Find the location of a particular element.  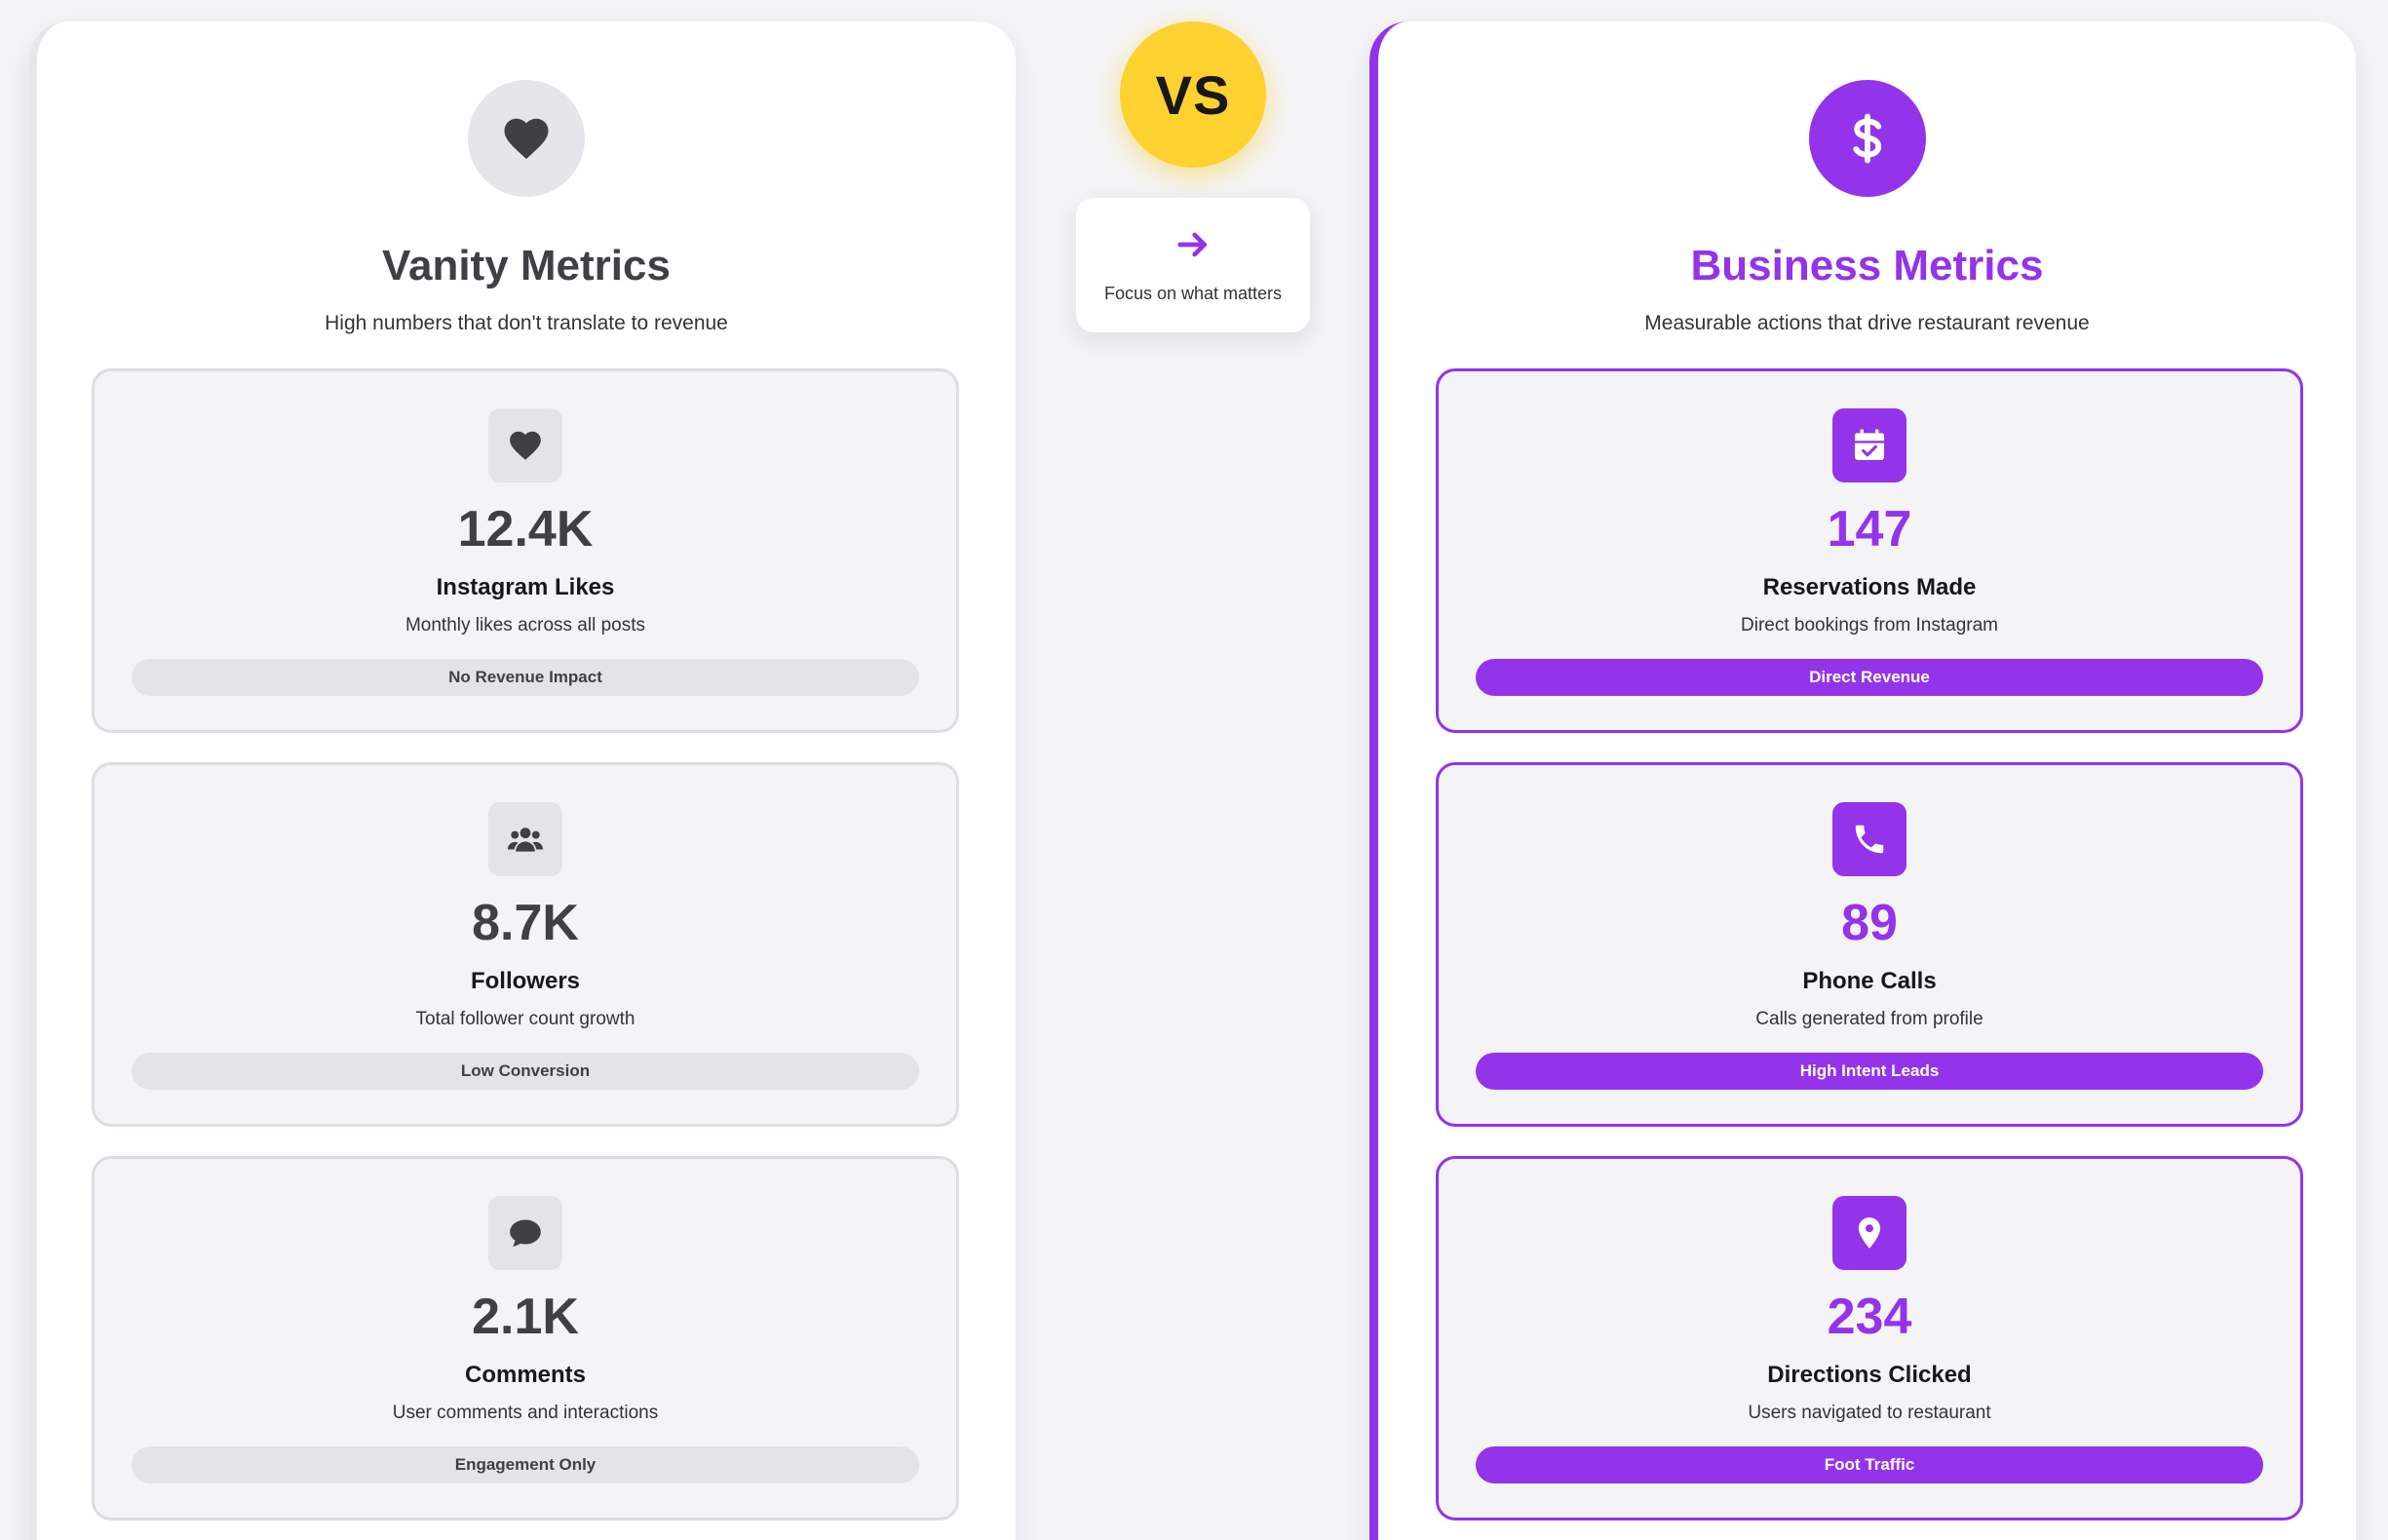

metric-name: Instagram Likes is located at coordinates (525, 587).